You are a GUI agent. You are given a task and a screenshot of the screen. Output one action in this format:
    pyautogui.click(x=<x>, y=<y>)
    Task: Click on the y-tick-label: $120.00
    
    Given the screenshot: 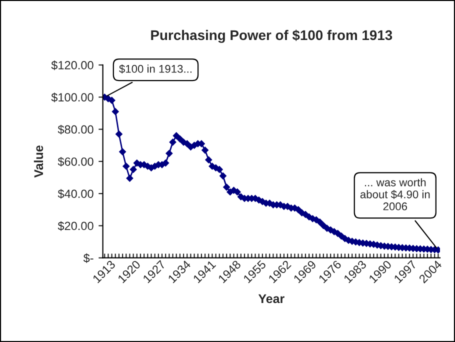 What is the action you would take?
    pyautogui.click(x=72, y=65)
    